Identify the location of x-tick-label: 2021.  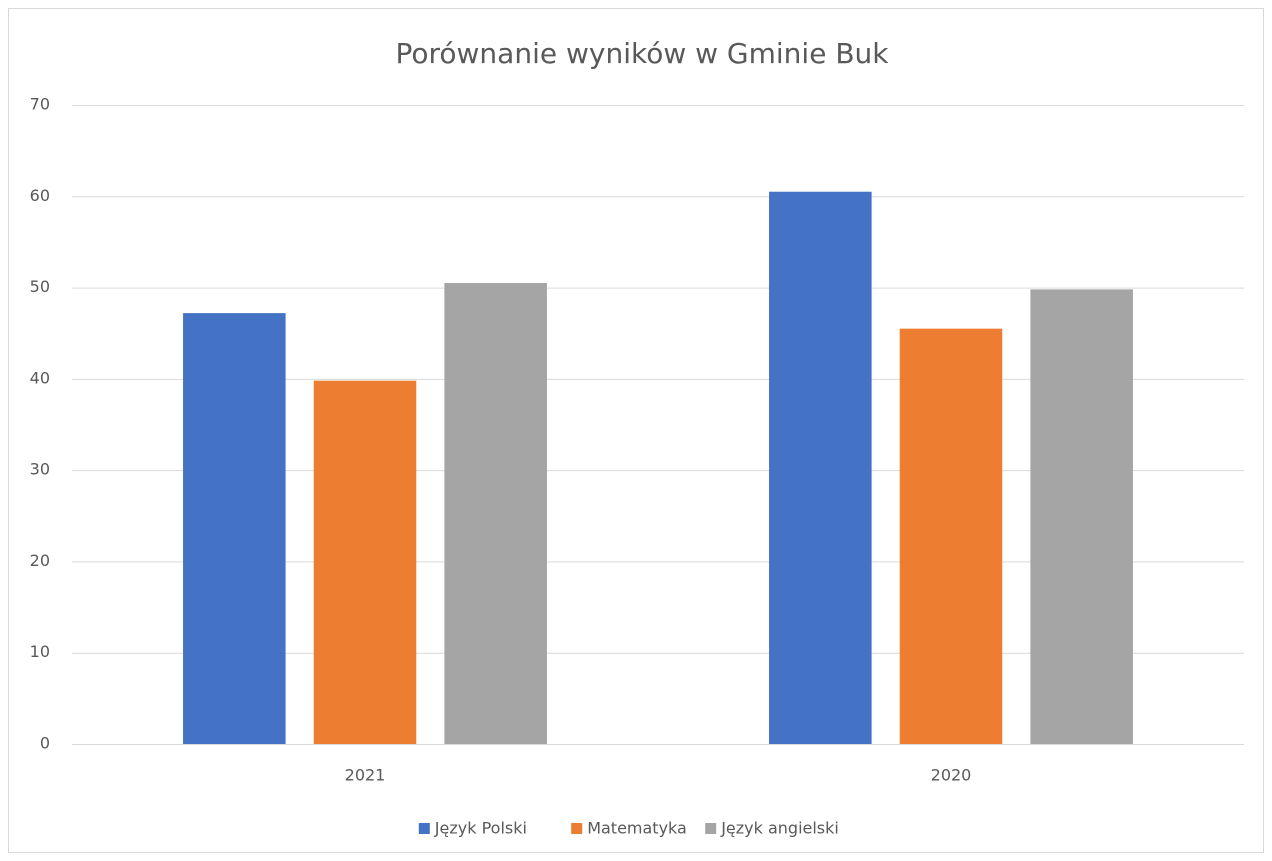
(365, 775).